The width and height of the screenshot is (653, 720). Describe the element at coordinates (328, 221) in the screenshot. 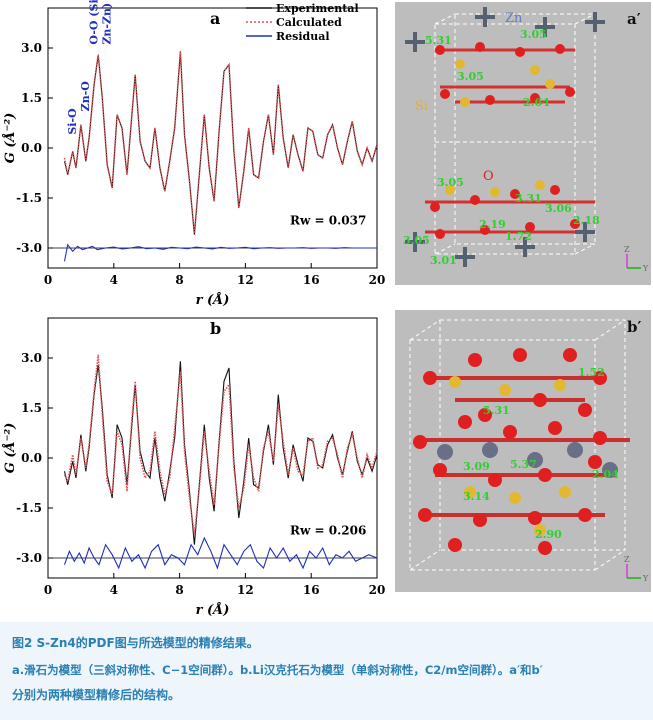

I see `rw-value: Rw = 0.037` at that location.